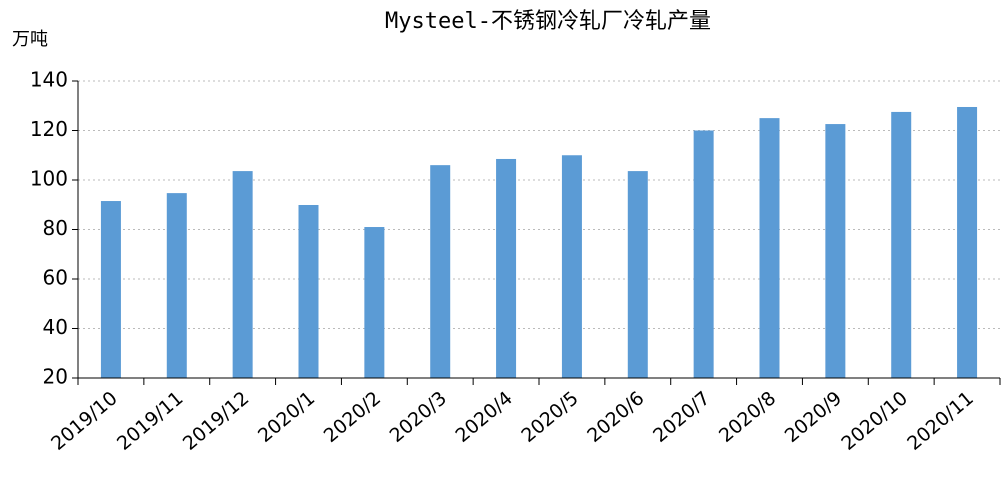 This screenshot has width=1002, height=483. I want to click on x-tick-label: 2020/8, so click(747, 417).